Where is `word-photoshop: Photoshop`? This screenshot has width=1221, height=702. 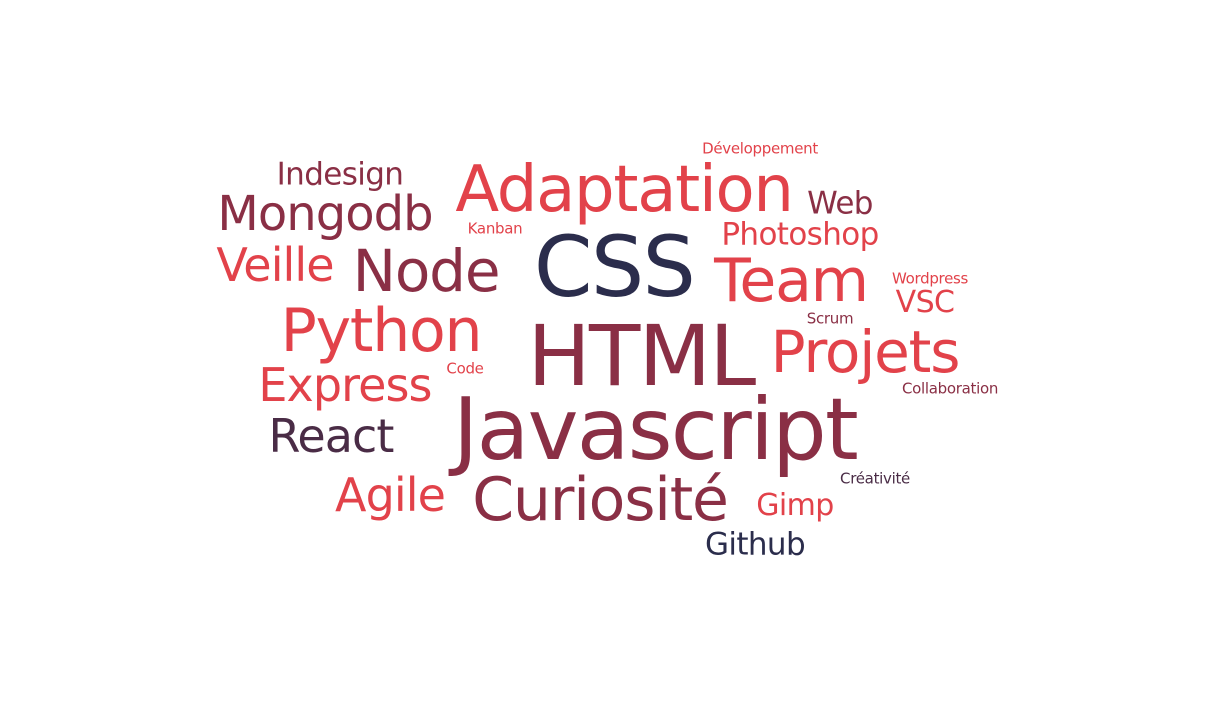 word-photoshop: Photoshop is located at coordinates (800, 234).